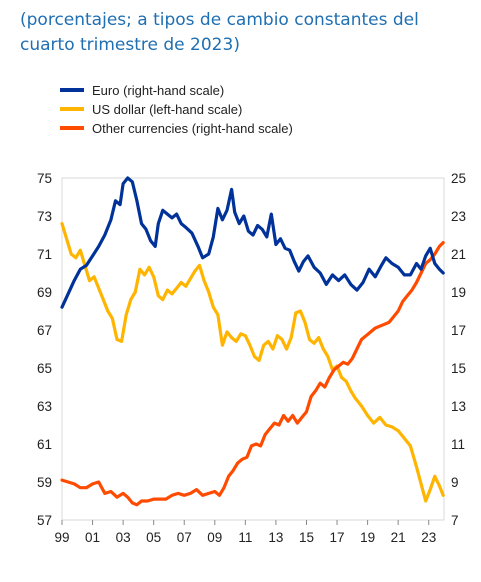  Describe the element at coordinates (44, 330) in the screenshot. I see `left-tick-label: 67` at that location.